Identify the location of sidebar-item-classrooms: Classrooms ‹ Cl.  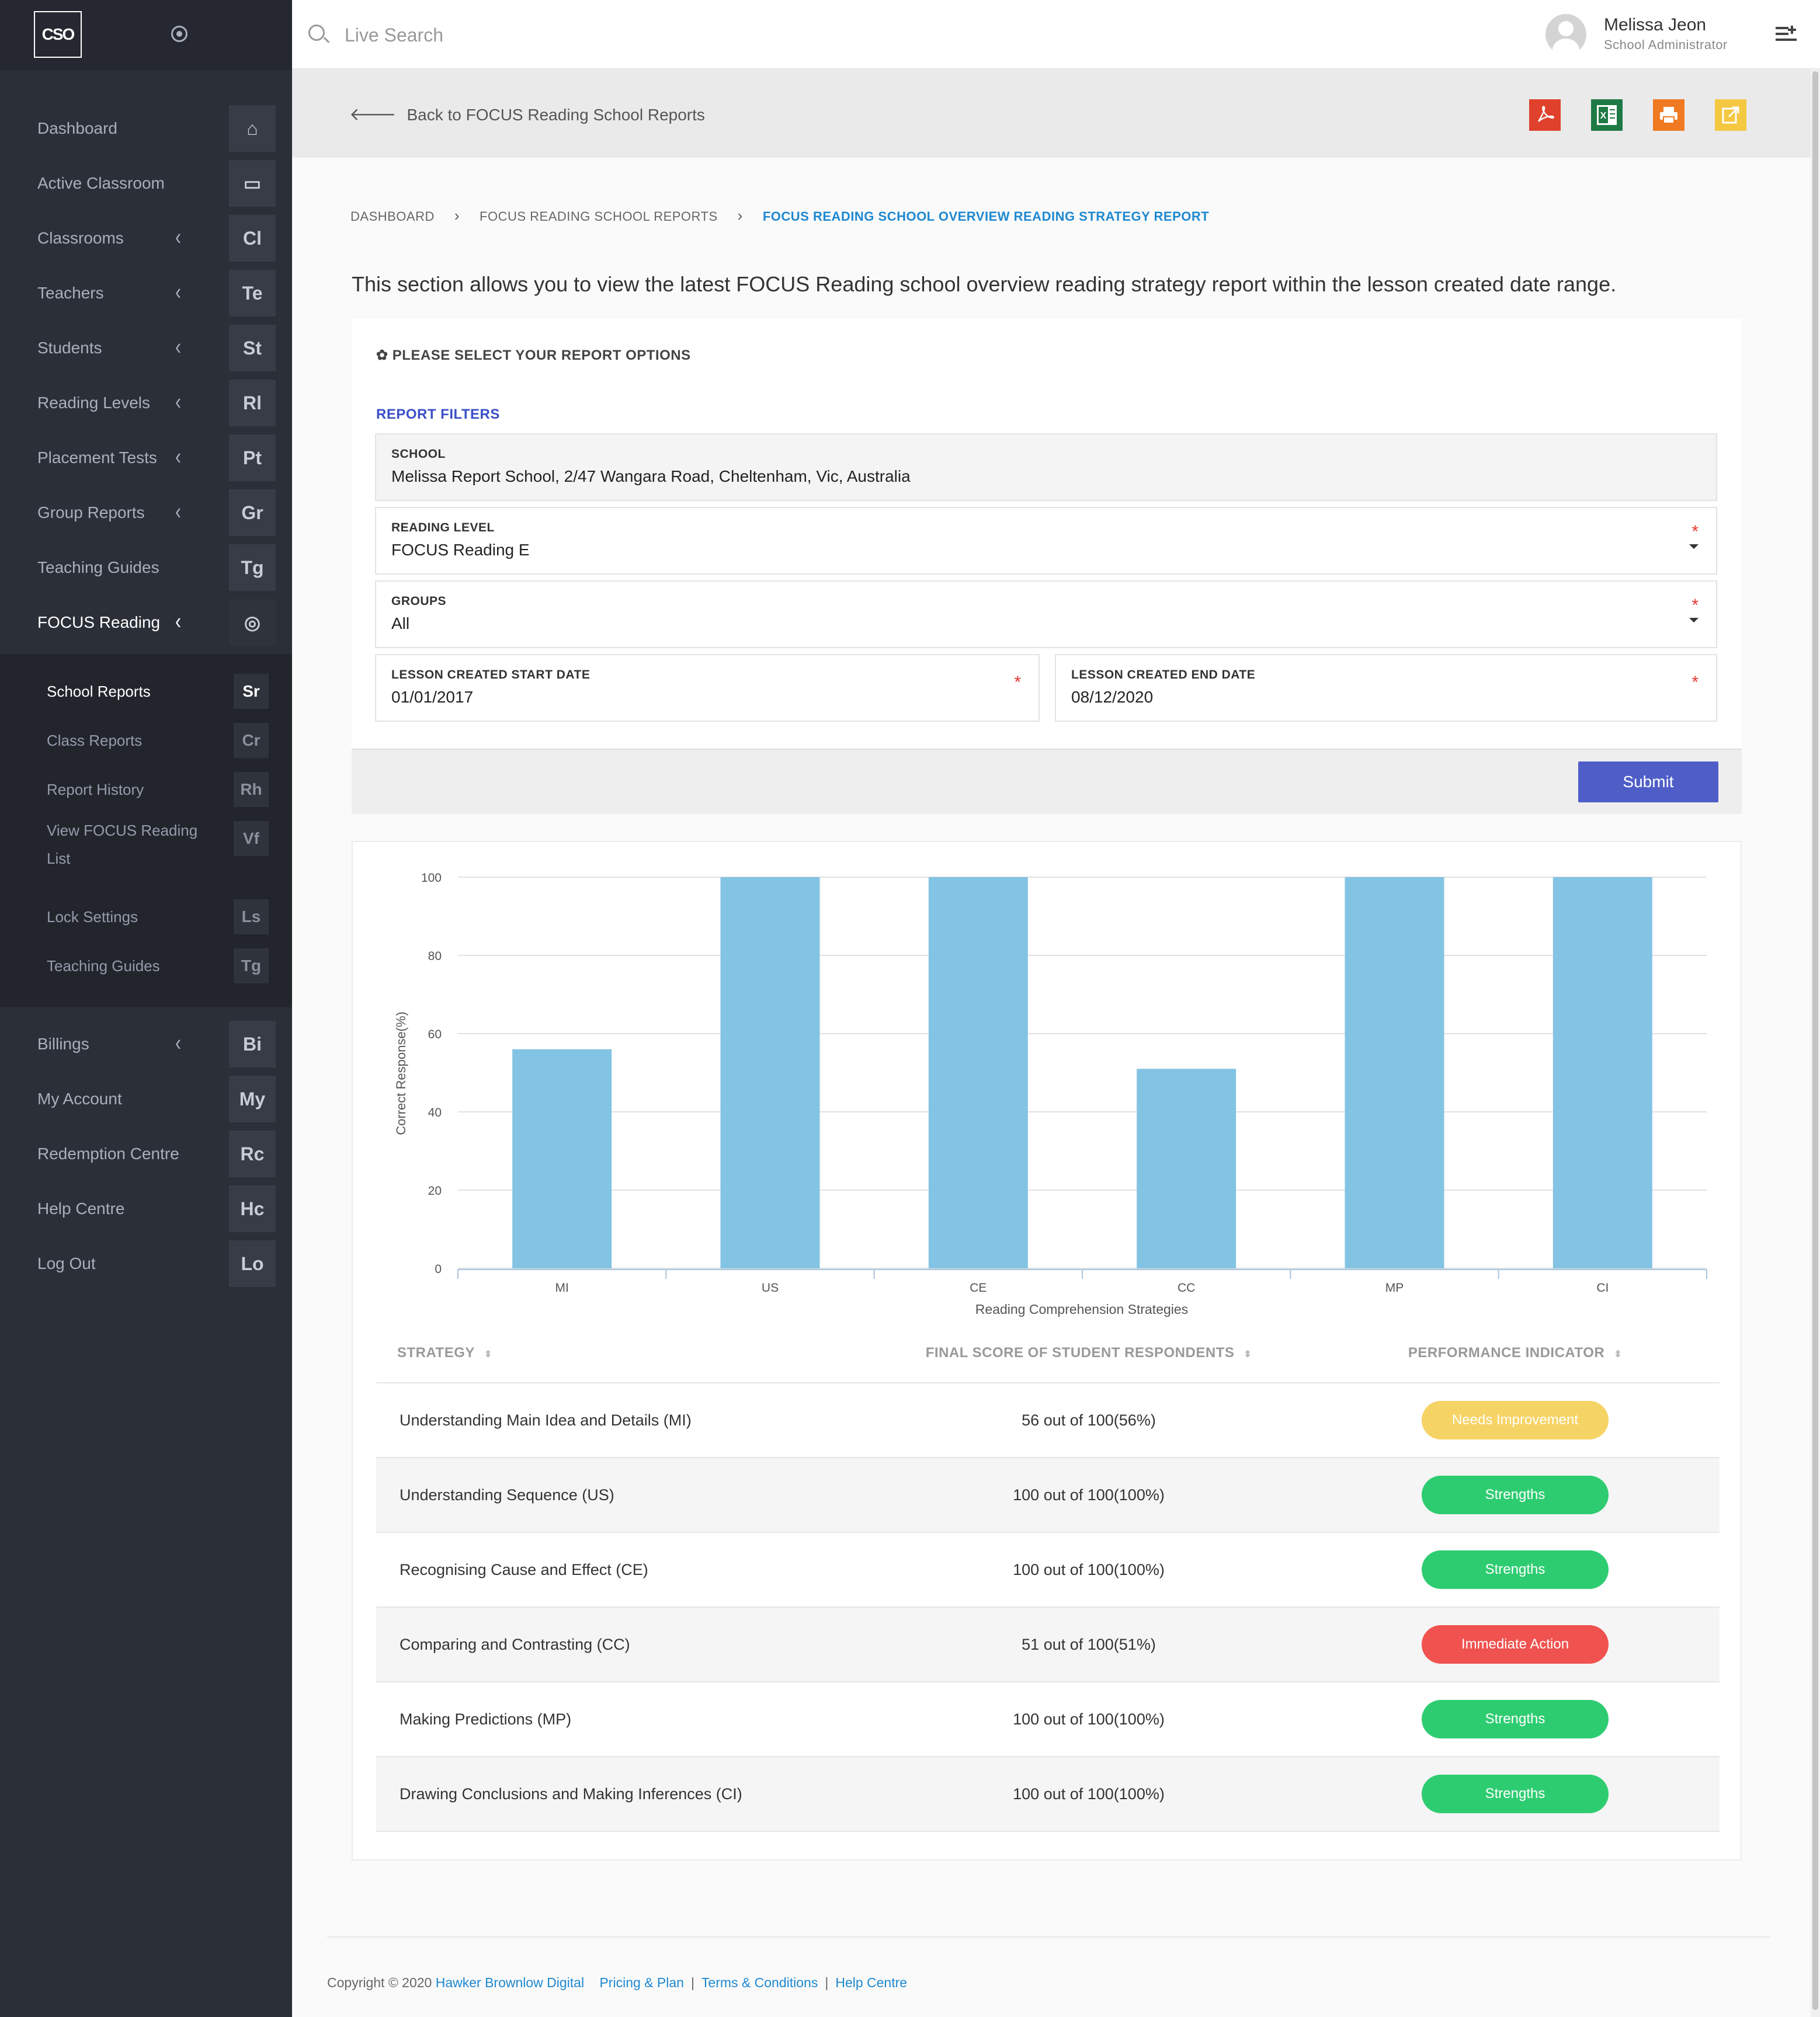
(146, 238).